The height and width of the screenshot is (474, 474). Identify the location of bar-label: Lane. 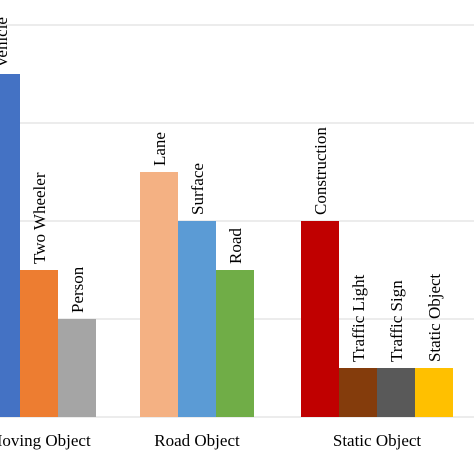
(159, 149).